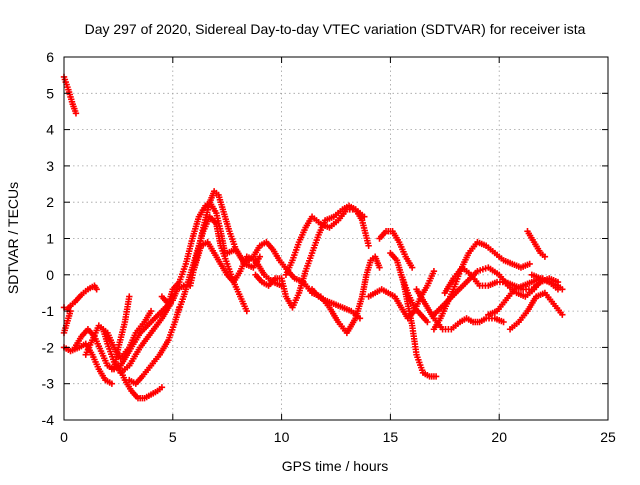  I want to click on series-arc6, so click(118, 334).